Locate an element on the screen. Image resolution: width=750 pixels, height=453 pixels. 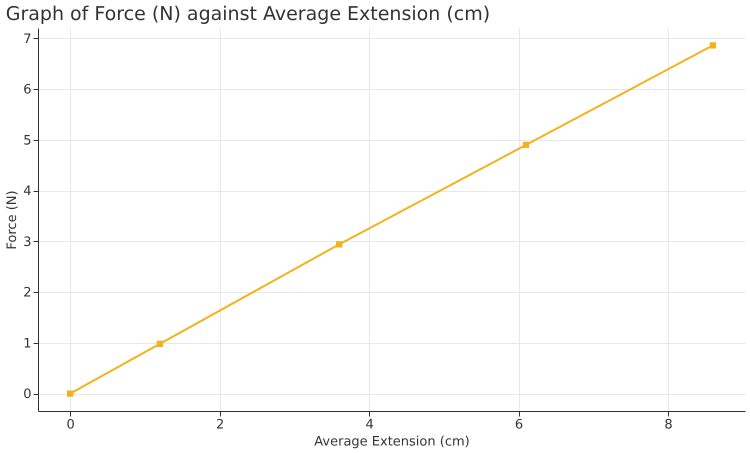
x-tick-label: 6 is located at coordinates (519, 425).